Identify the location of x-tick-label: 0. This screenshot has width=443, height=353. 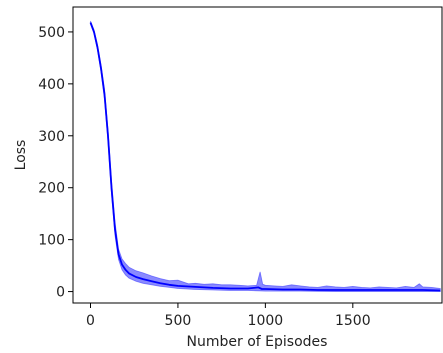
(90, 321).